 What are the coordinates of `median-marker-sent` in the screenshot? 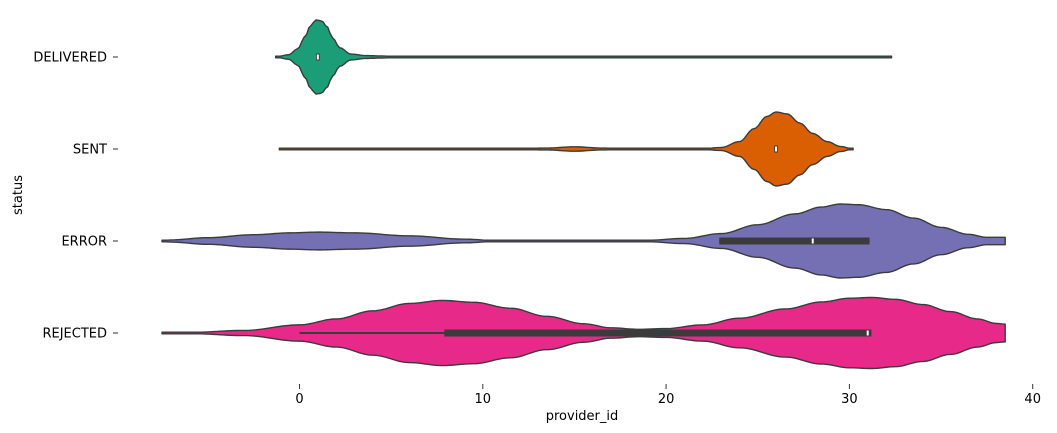 It's located at (776, 149).